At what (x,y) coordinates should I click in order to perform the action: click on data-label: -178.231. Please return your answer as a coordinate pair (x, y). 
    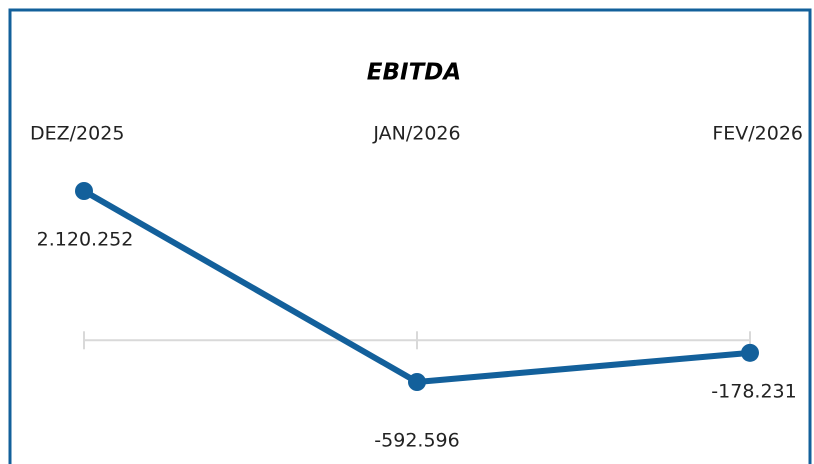
    Looking at the image, I should click on (753, 392).